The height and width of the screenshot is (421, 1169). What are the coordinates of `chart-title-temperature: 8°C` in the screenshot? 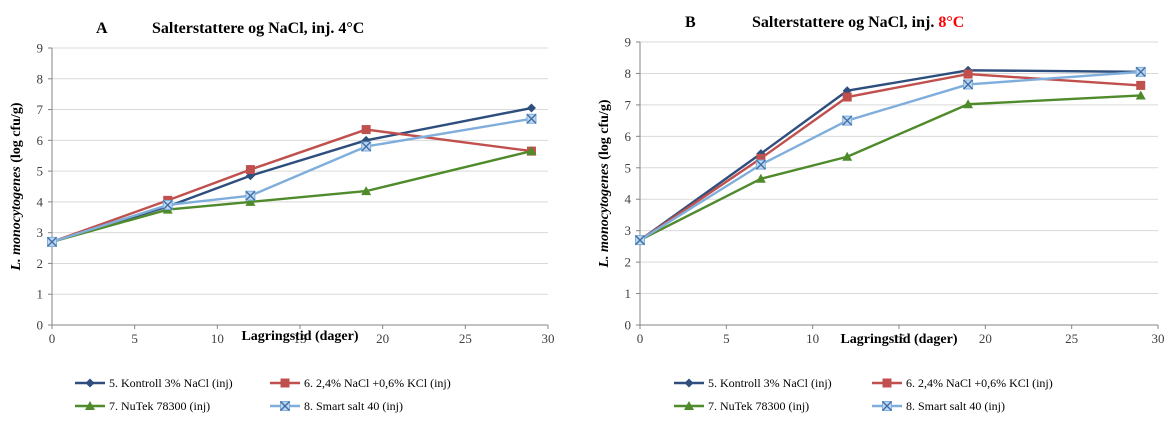 It's located at (951, 22).